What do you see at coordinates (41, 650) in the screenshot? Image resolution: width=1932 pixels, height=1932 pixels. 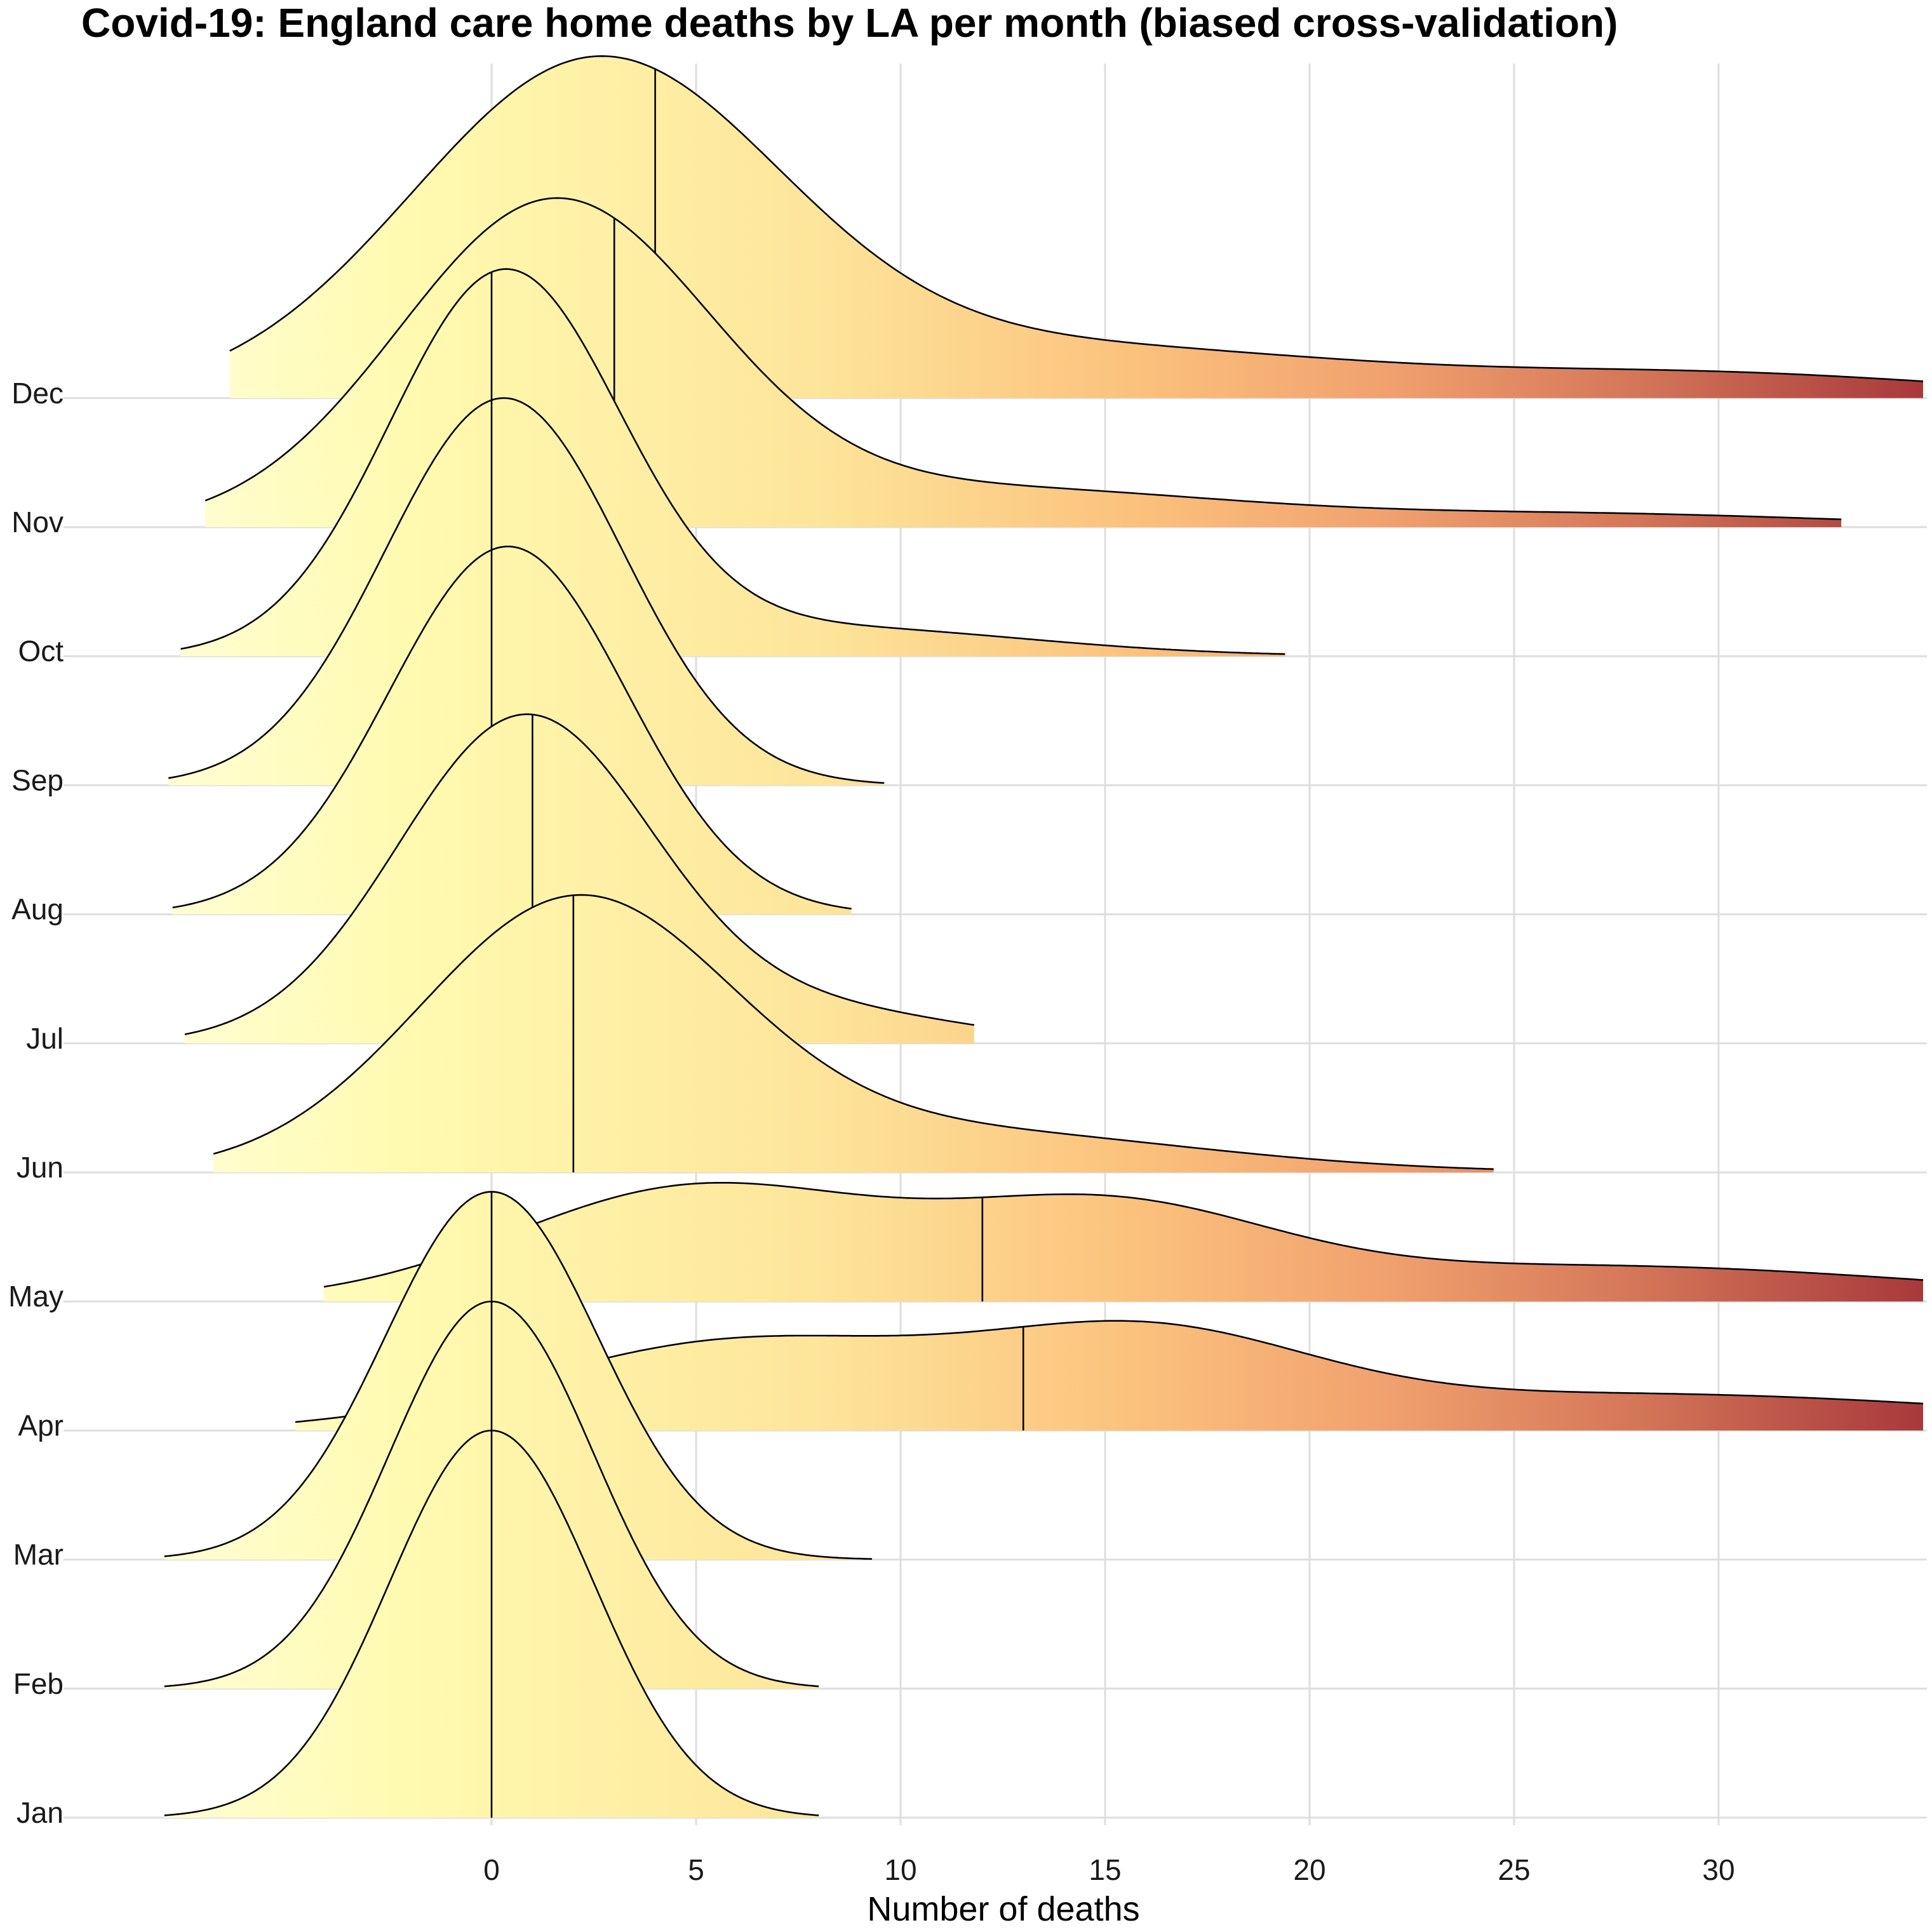 I see `y-tick-oct: Oct` at bounding box center [41, 650].